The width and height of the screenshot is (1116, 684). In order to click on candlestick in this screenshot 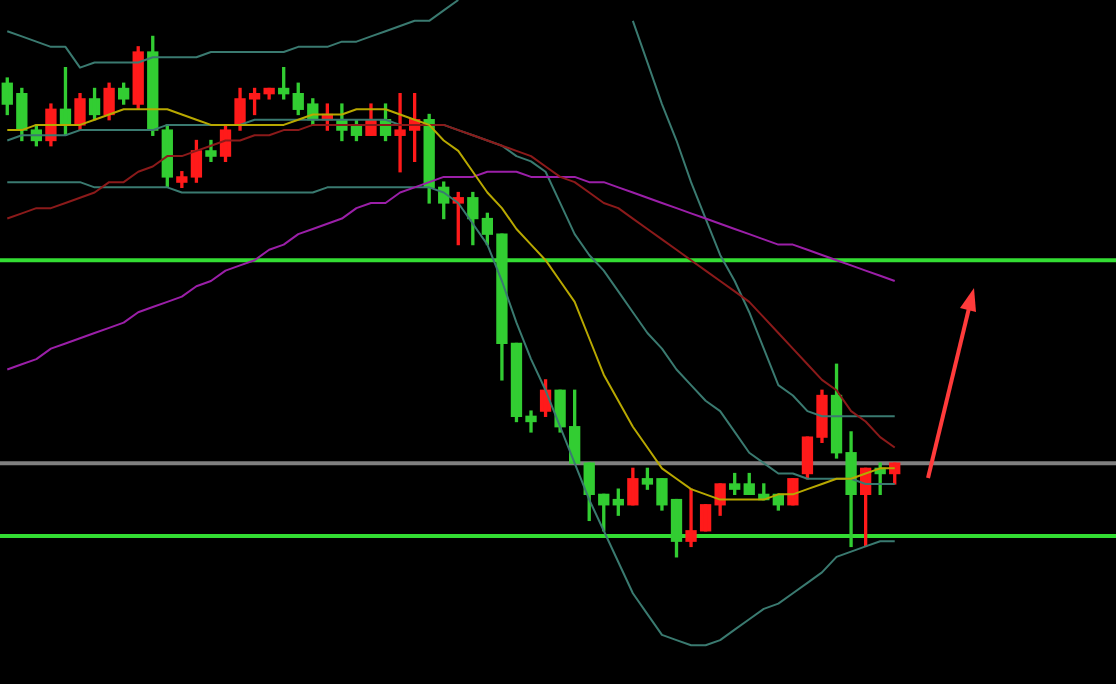, I will do `click(793, 492)`.